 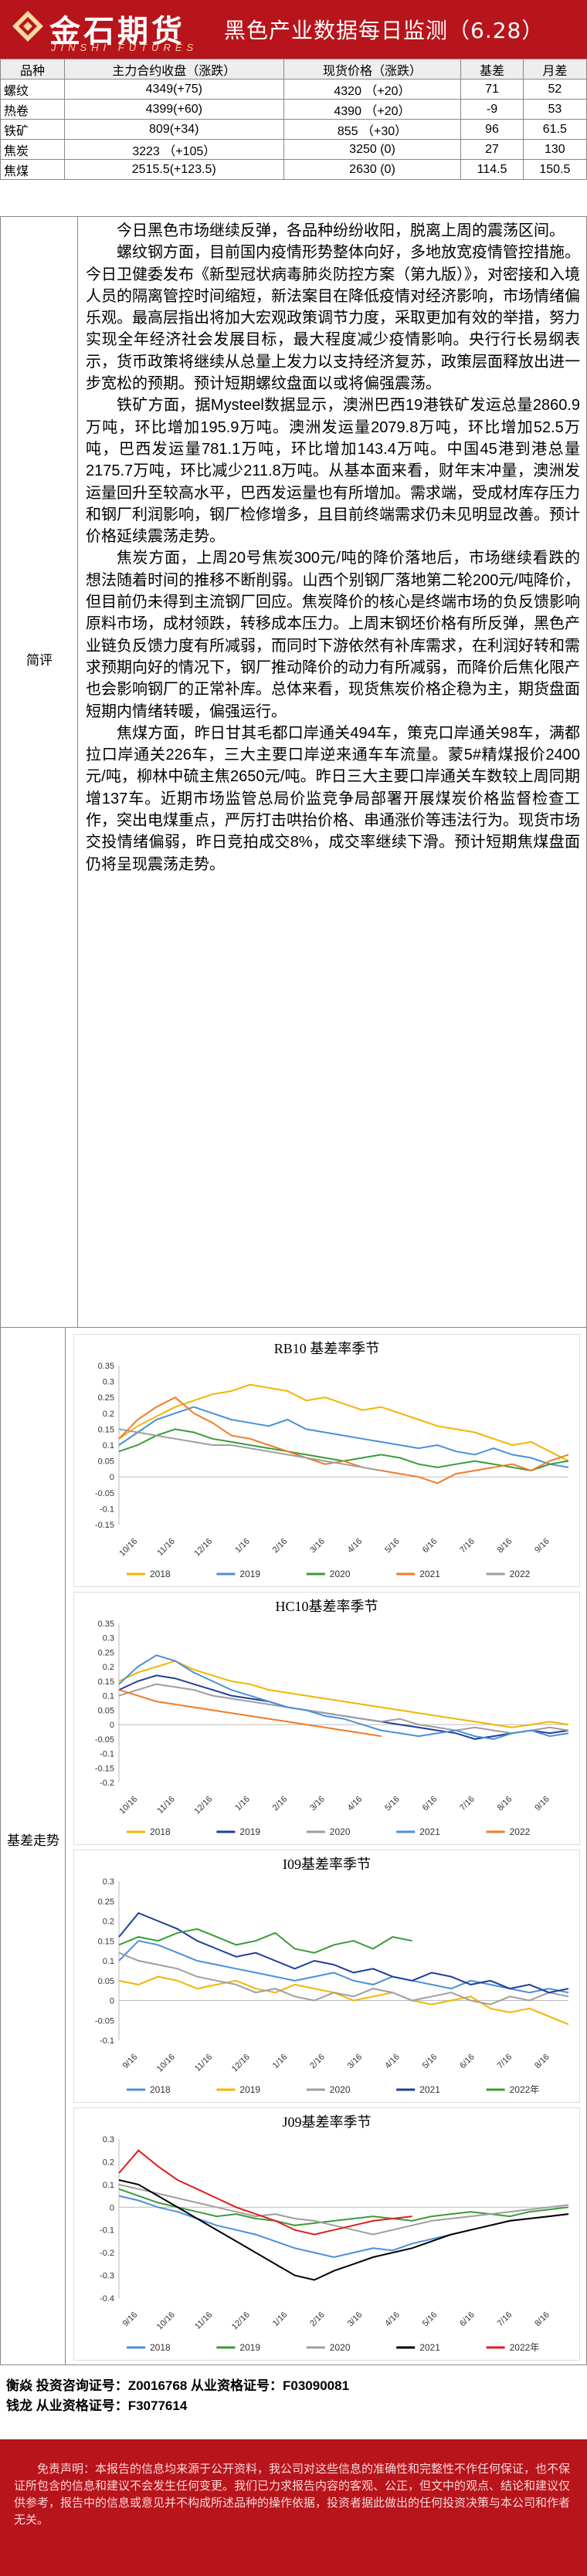 What do you see at coordinates (554, 69) in the screenshot?
I see `column-header: 月差` at bounding box center [554, 69].